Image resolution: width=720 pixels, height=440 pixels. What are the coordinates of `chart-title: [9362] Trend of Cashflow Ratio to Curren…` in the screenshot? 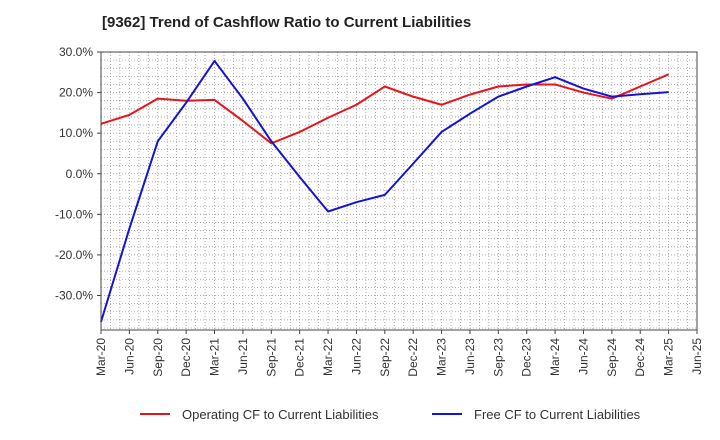 It's located at (287, 22).